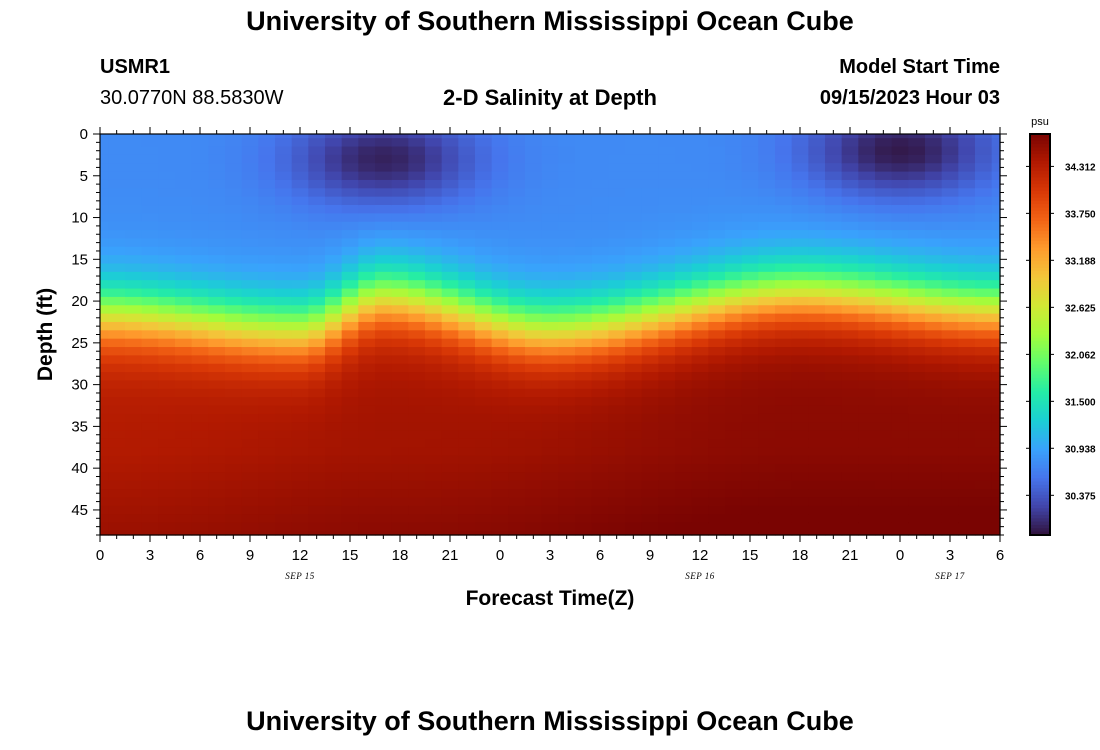  What do you see at coordinates (900, 555) in the screenshot?
I see `x-tick-label: 0` at bounding box center [900, 555].